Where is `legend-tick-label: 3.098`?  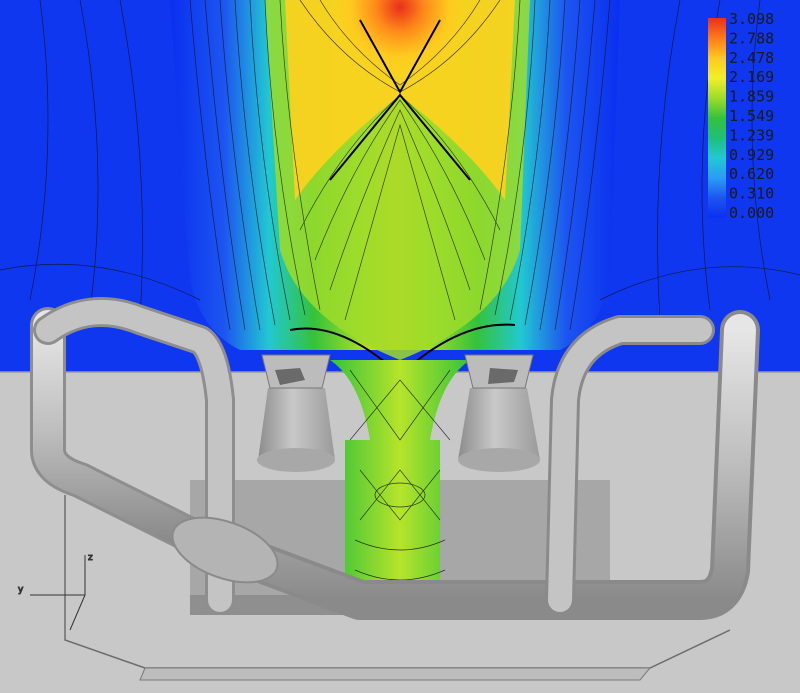
legend-tick-label: 3.098 is located at coordinates (751, 19).